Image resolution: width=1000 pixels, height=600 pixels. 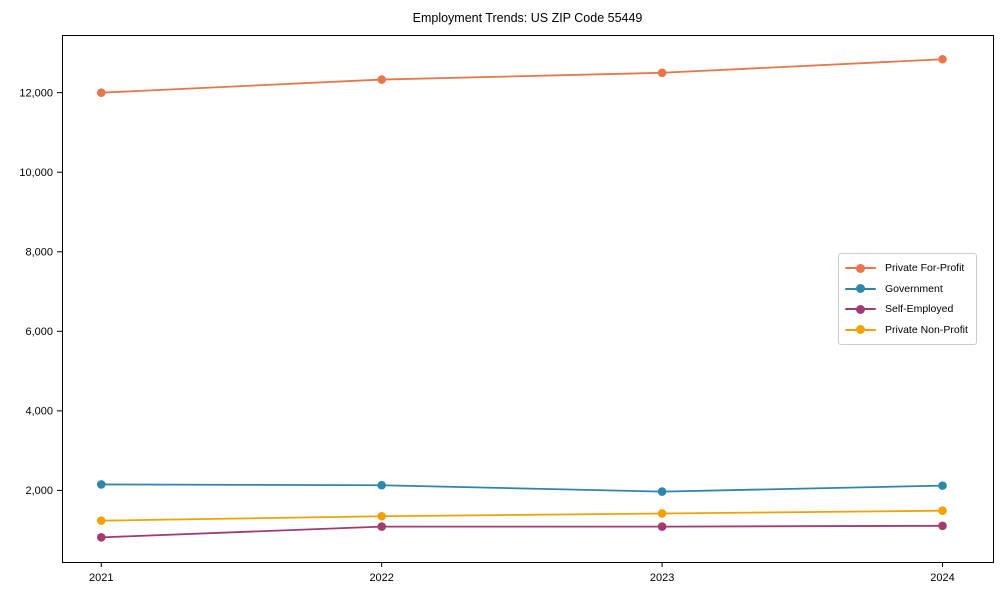 What do you see at coordinates (101, 578) in the screenshot?
I see `x-tick-label: 2021` at bounding box center [101, 578].